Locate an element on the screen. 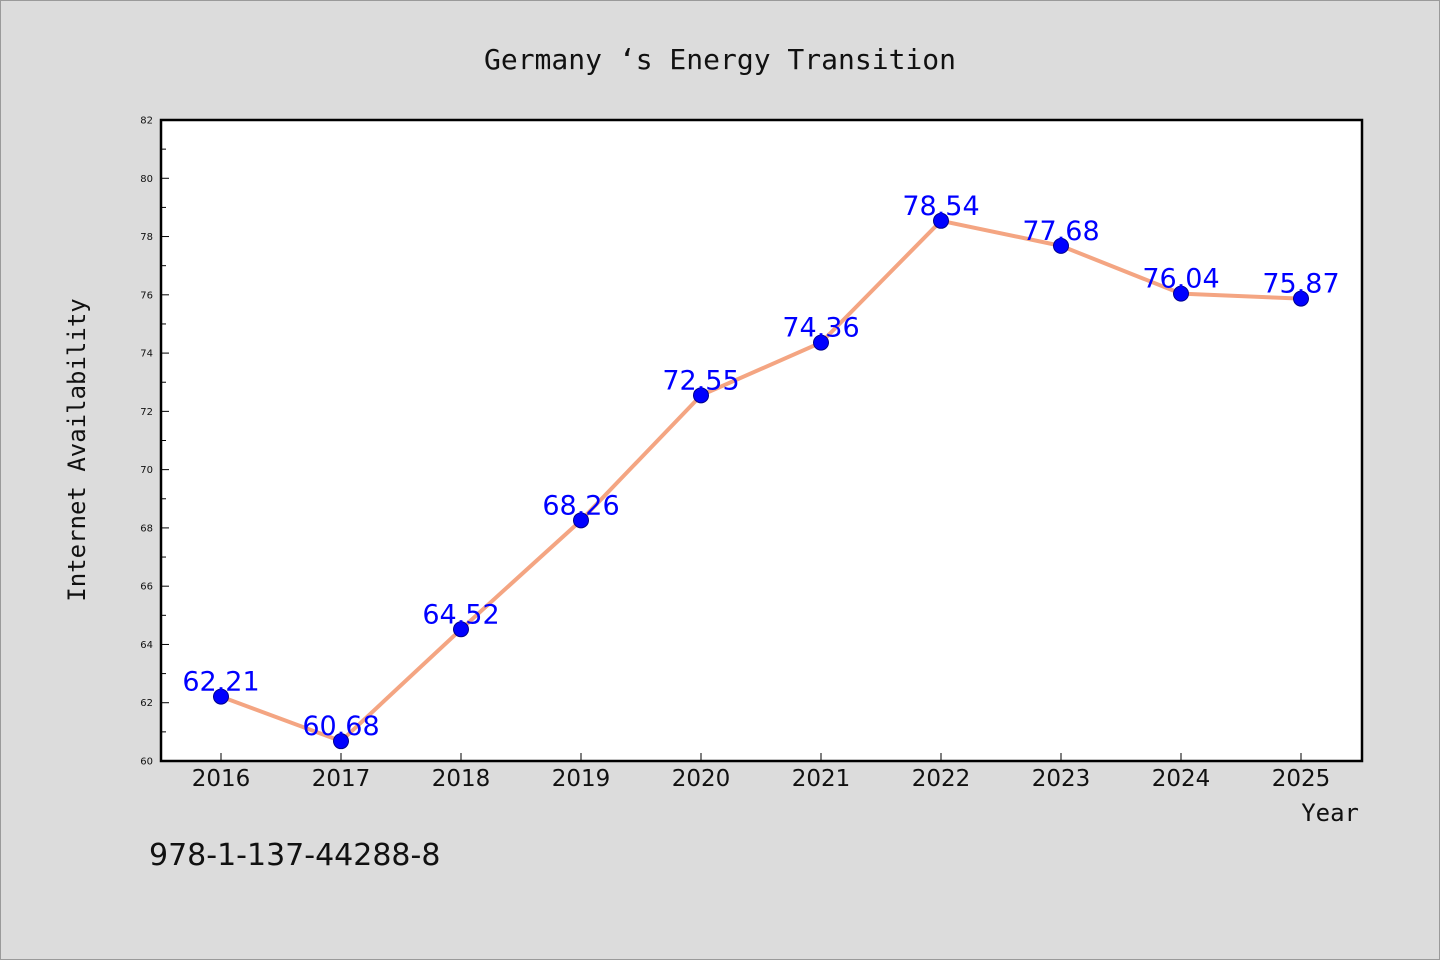  data-label: 77.68 is located at coordinates (1060, 231).